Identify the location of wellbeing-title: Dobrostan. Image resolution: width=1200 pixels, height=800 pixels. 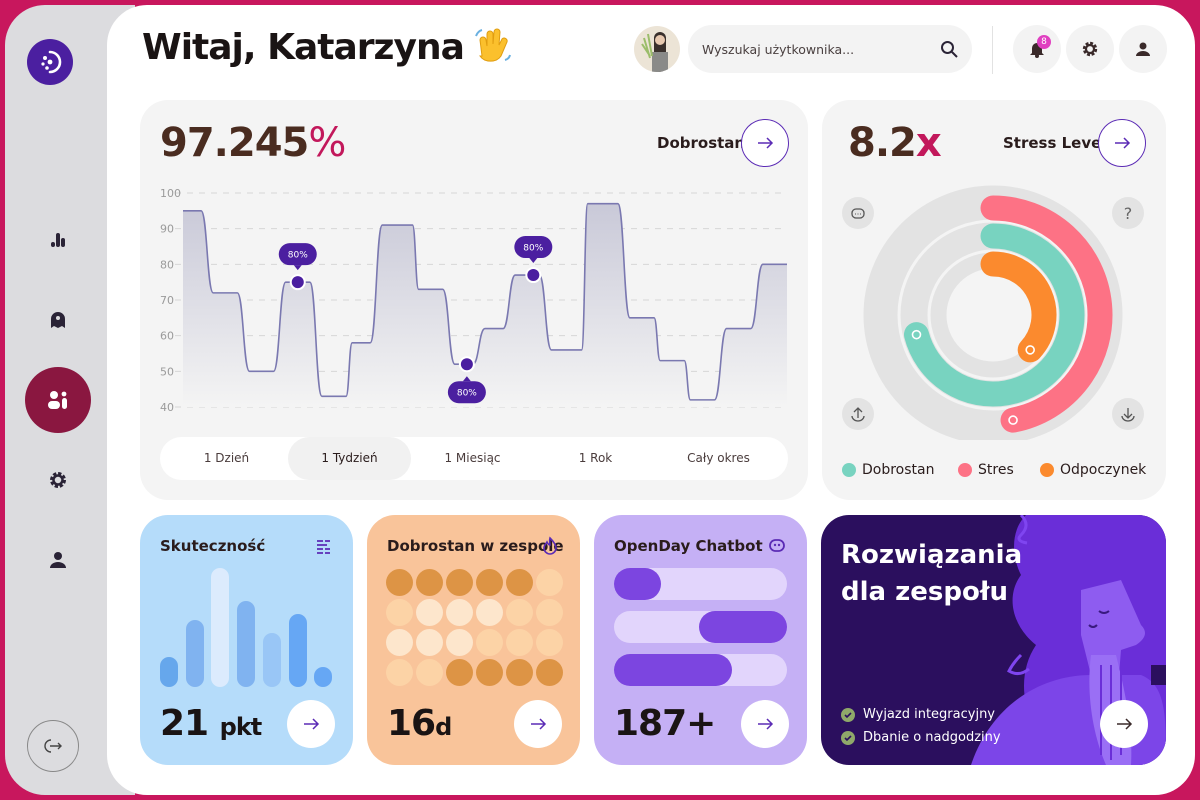
(701, 143).